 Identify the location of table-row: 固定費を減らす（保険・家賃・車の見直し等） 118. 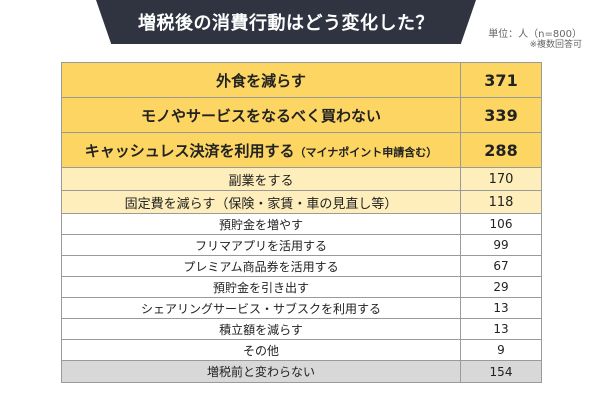
(301, 202).